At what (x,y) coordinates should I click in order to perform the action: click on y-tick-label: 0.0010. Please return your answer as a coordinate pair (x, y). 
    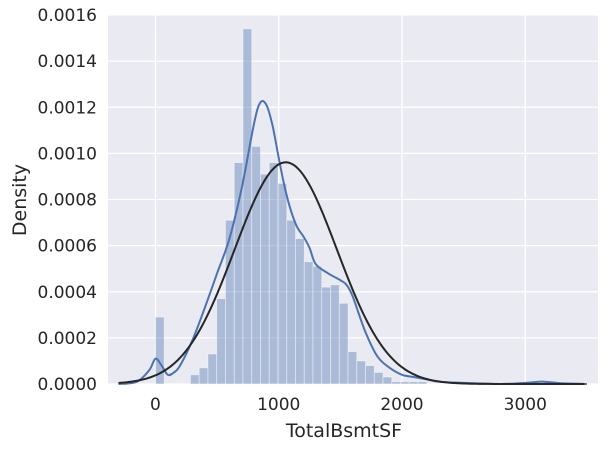
    Looking at the image, I should click on (67, 154).